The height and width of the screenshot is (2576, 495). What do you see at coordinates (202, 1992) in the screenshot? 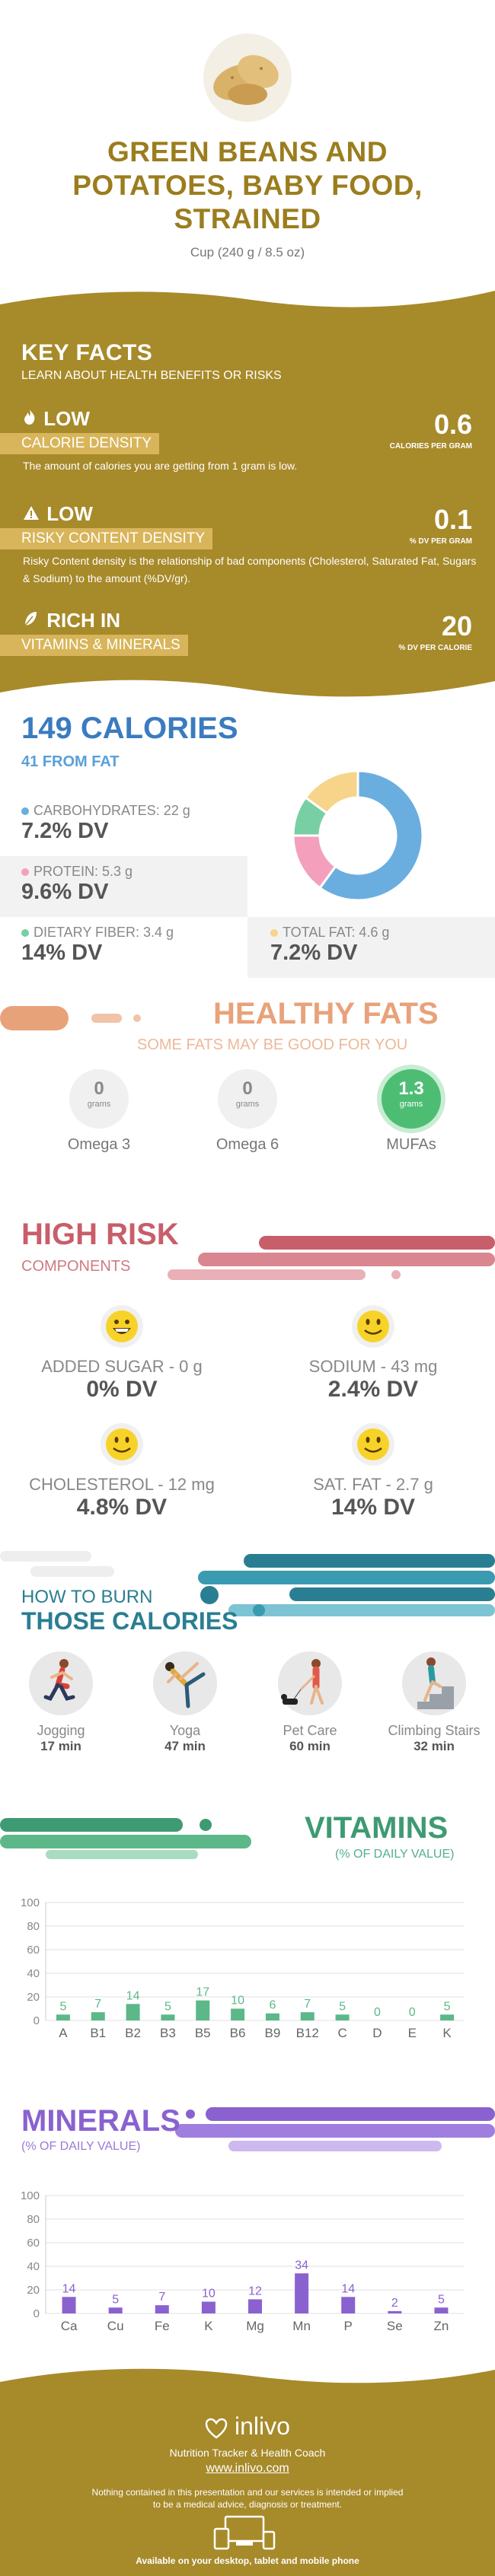
I see `vitamin-value-label: 17` at bounding box center [202, 1992].